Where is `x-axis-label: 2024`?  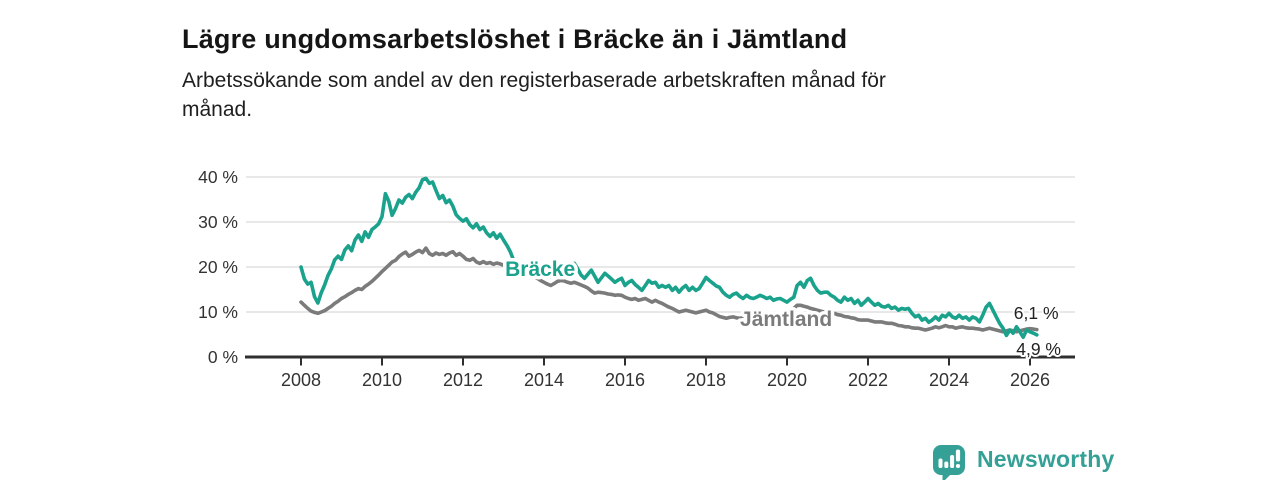 x-axis-label: 2024 is located at coordinates (949, 380).